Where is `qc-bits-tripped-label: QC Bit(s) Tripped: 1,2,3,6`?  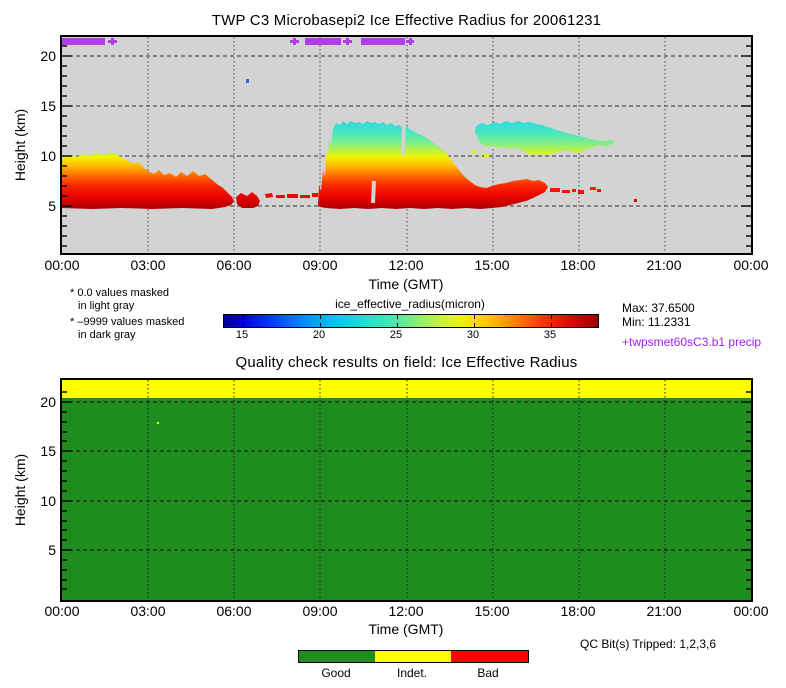 qc-bits-tripped-label: QC Bit(s) Tripped: 1,2,3,6 is located at coordinates (648, 644).